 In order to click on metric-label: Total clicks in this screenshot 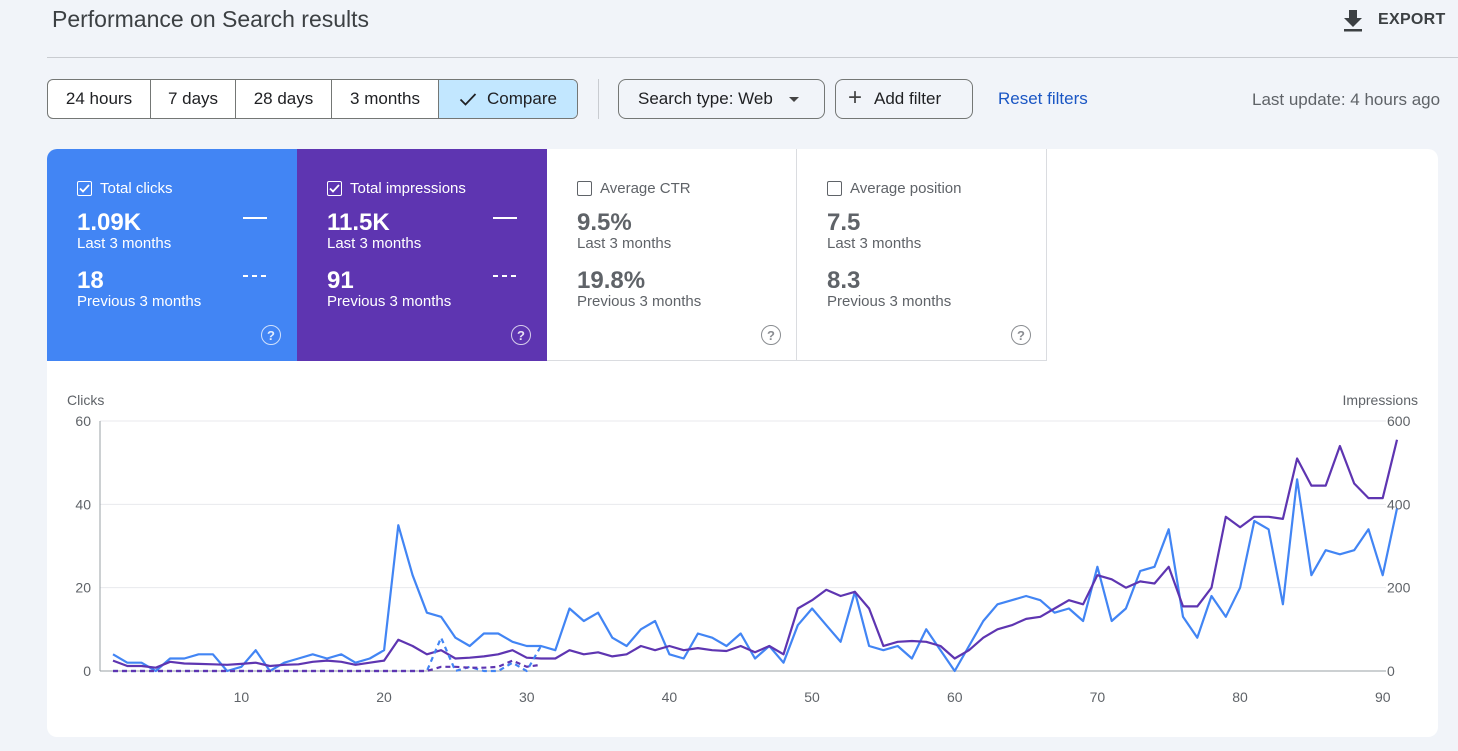, I will do `click(136, 188)`.